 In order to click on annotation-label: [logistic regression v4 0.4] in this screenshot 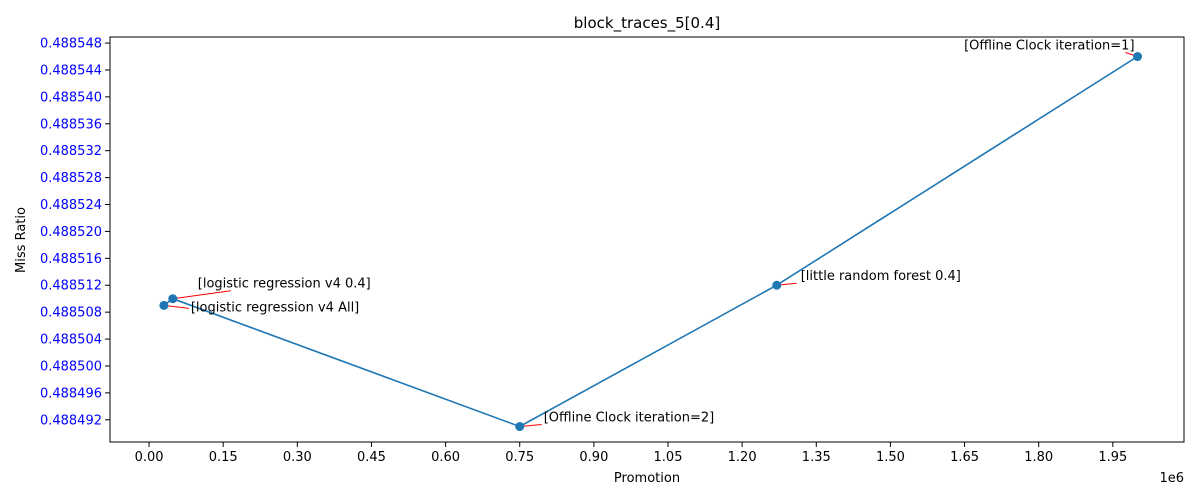, I will do `click(284, 284)`.